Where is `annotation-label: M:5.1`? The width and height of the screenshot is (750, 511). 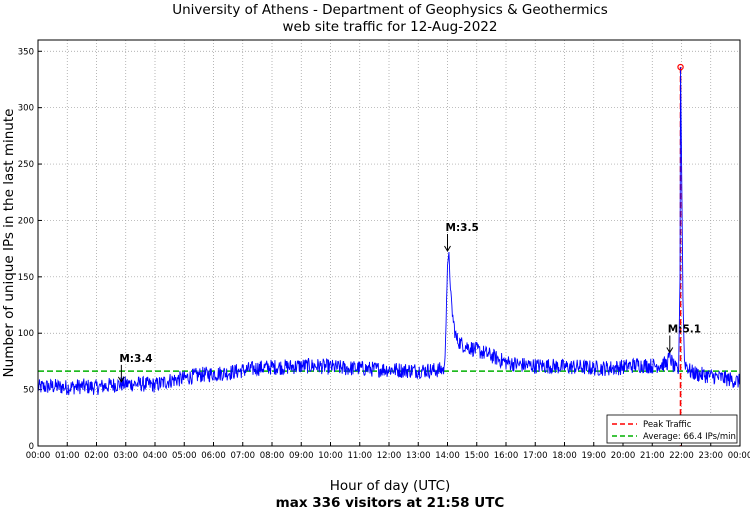 annotation-label: M:5.1 is located at coordinates (684, 330).